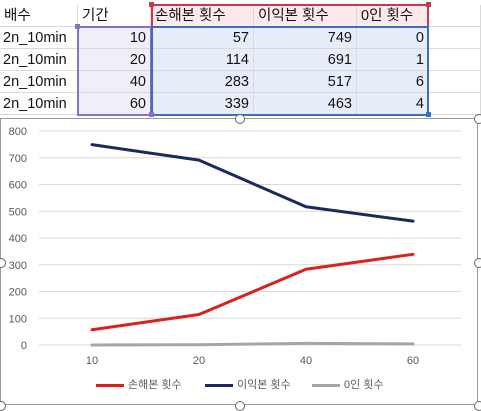 This screenshot has width=481, height=411. Describe the element at coordinates (114, 104) in the screenshot. I see `cell-period: 60` at that location.